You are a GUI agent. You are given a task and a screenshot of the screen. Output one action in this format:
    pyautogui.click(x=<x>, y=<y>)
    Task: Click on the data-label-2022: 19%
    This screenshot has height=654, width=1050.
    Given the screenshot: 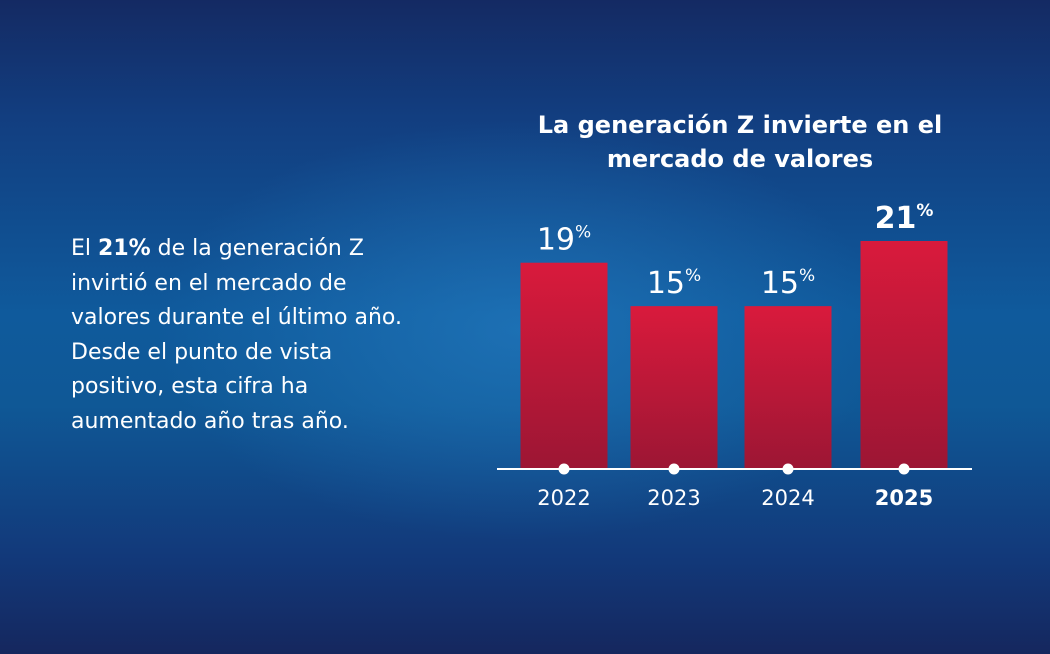 What is the action you would take?
    pyautogui.click(x=564, y=240)
    